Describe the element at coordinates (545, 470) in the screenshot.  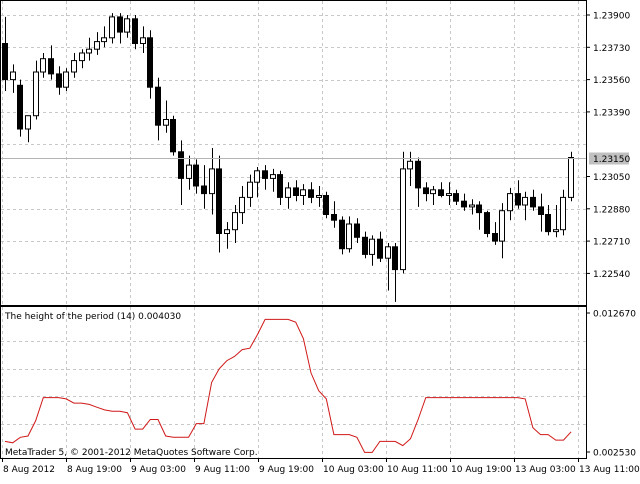
I see `time-tick-label: 13 Aug 03:00` at that location.